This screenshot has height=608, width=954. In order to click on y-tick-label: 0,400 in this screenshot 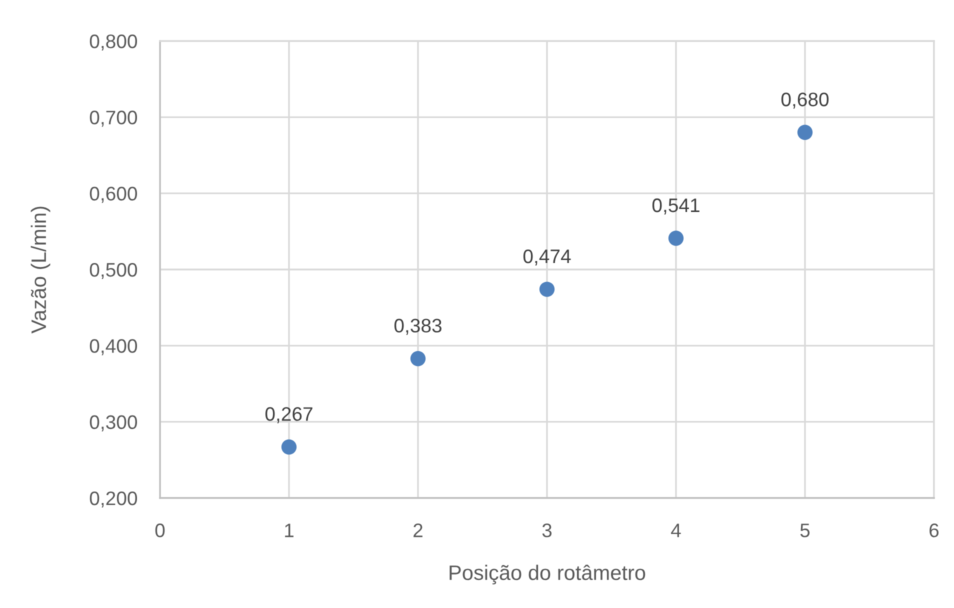, I will do `click(114, 347)`.